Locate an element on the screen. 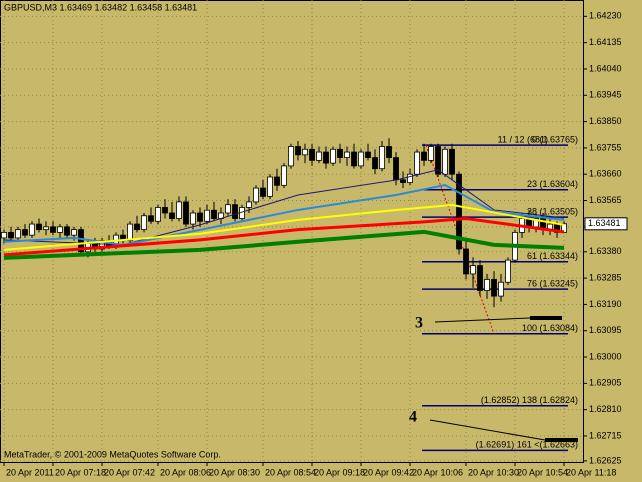  x-tick-label: 20 Apr 10:30 is located at coordinates (493, 472).